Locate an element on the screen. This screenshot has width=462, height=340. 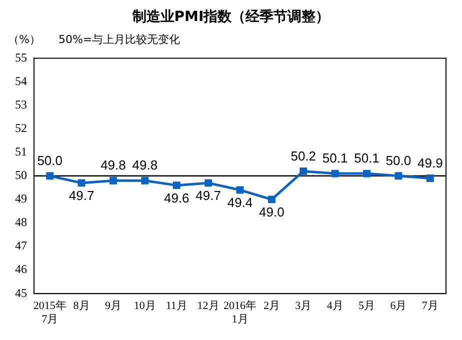
x-tick-label: 5月 is located at coordinates (367, 306).